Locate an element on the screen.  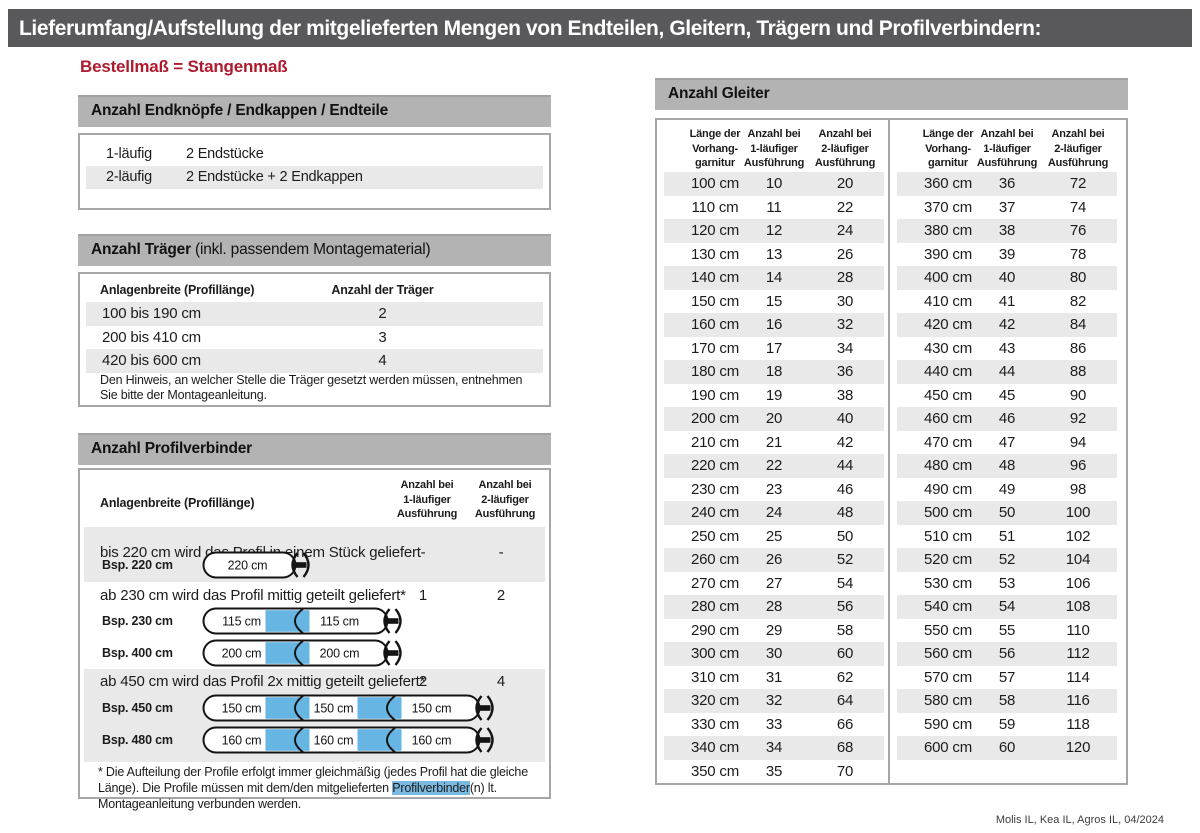
rod-segment-label: 150 cm is located at coordinates (242, 709).